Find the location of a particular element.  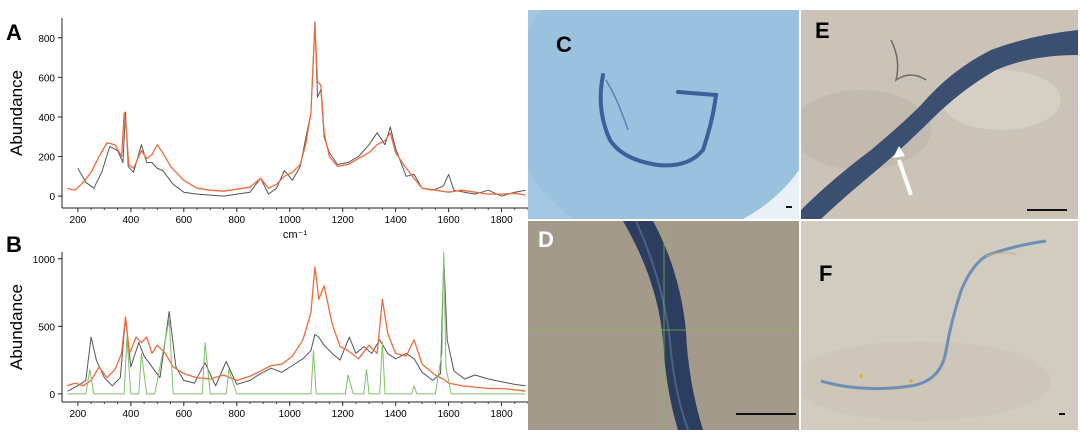

micrograph-c: C is located at coordinates (663, 114).